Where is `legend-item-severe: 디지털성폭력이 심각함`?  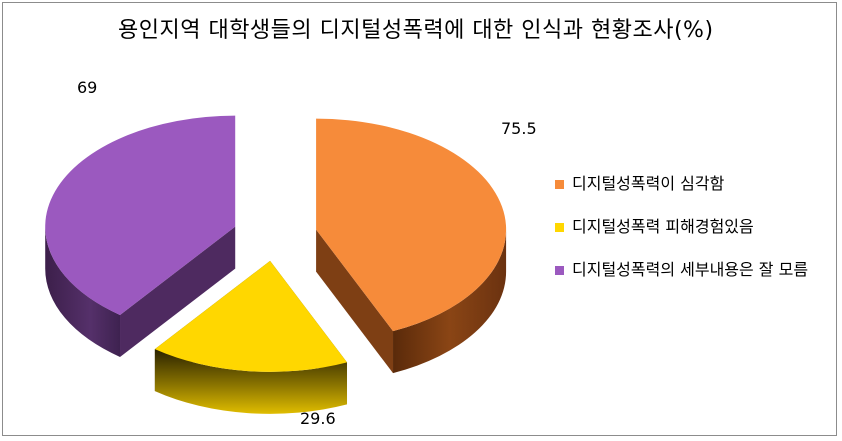
legend-item-severe: 디지털성폭력이 심각함 is located at coordinates (690, 184).